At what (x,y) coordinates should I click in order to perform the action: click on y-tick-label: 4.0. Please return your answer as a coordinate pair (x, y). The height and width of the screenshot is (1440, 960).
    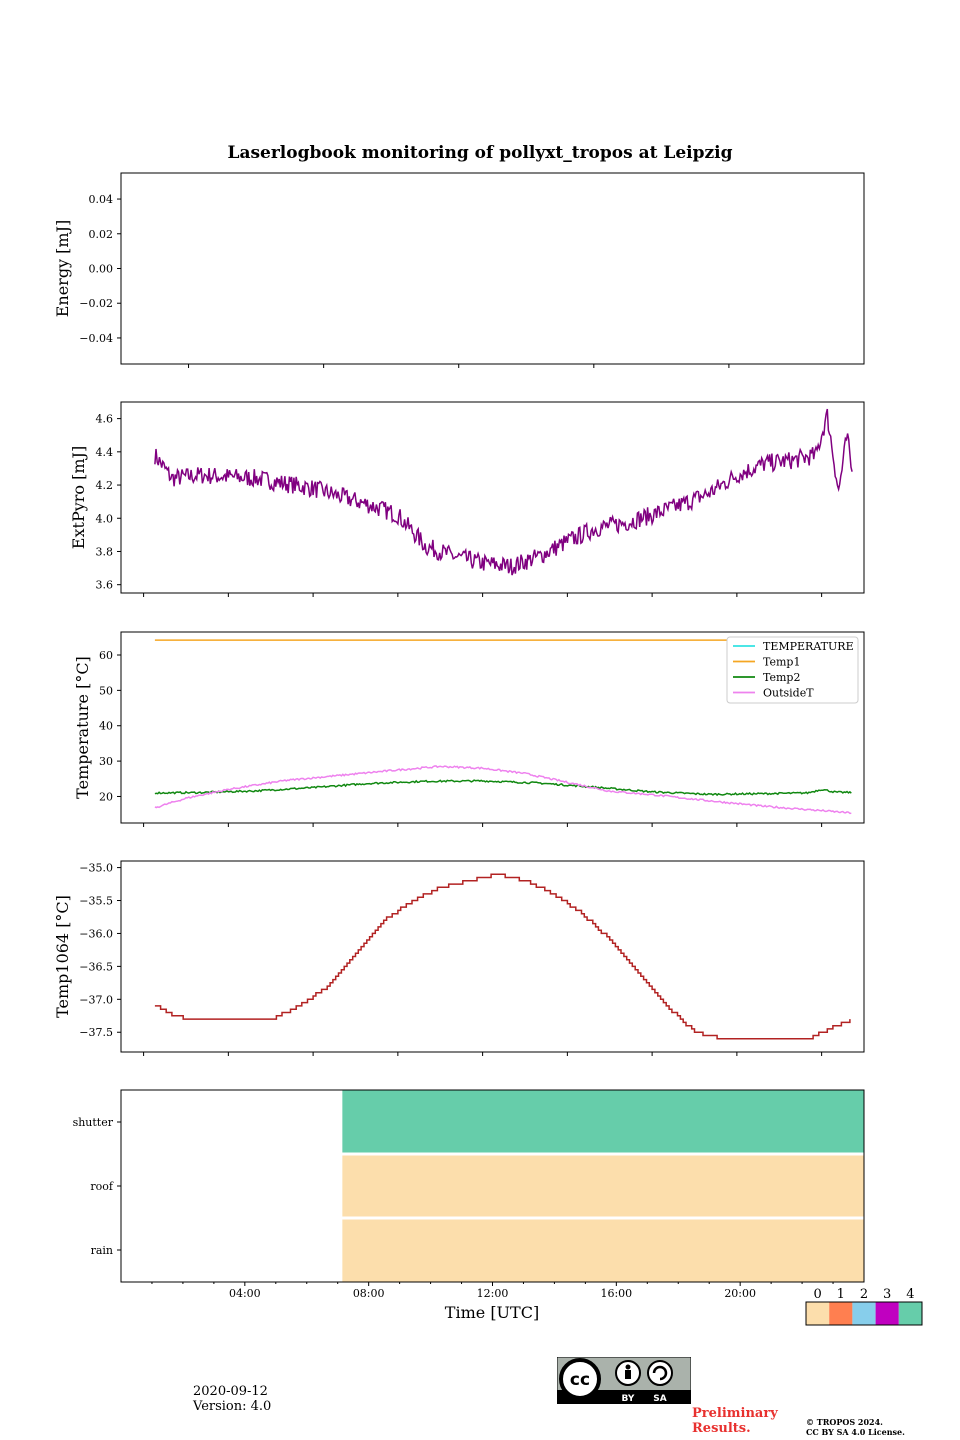
    Looking at the image, I should click on (105, 518).